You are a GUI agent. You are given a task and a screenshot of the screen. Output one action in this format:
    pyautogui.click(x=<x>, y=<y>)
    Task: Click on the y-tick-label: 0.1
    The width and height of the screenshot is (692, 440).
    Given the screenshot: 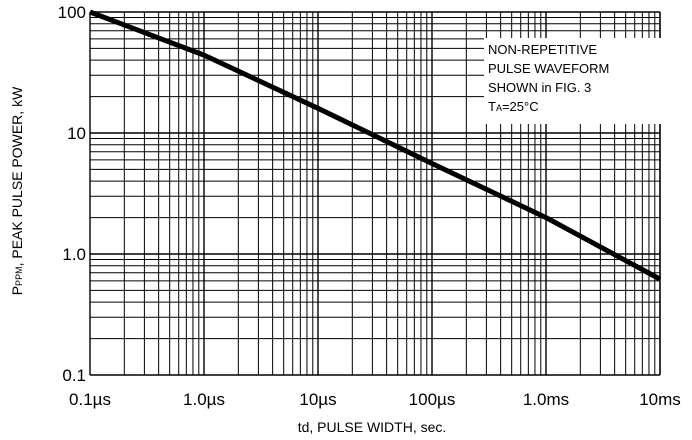 What is the action you would take?
    pyautogui.click(x=74, y=375)
    